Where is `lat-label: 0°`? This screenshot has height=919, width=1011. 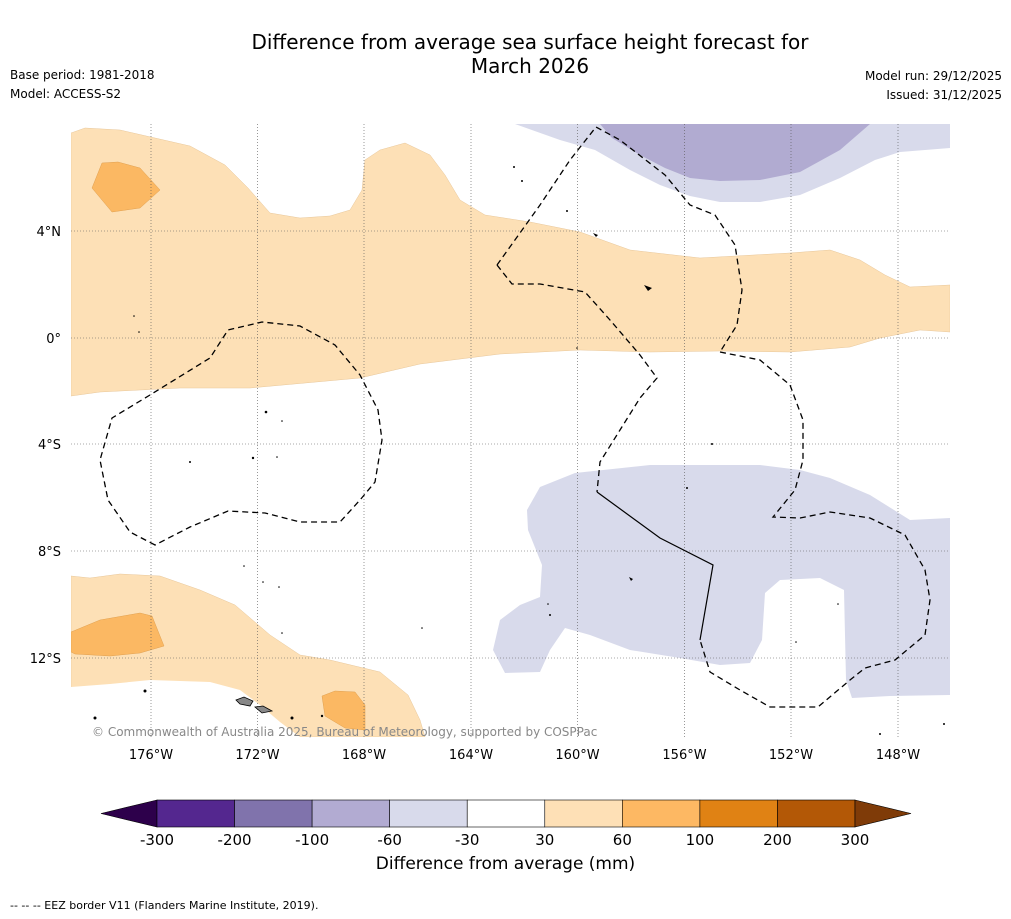
lat-label: 0° is located at coordinates (53, 339).